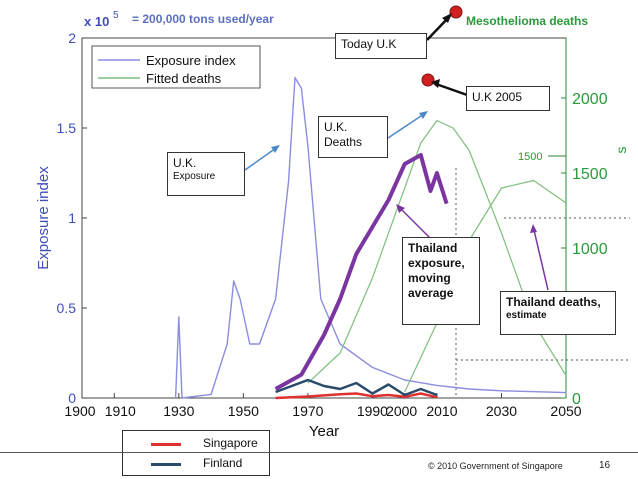 Image resolution: width=638 pixels, height=479 pixels. I want to click on left-tick-label: 0, so click(72, 398).